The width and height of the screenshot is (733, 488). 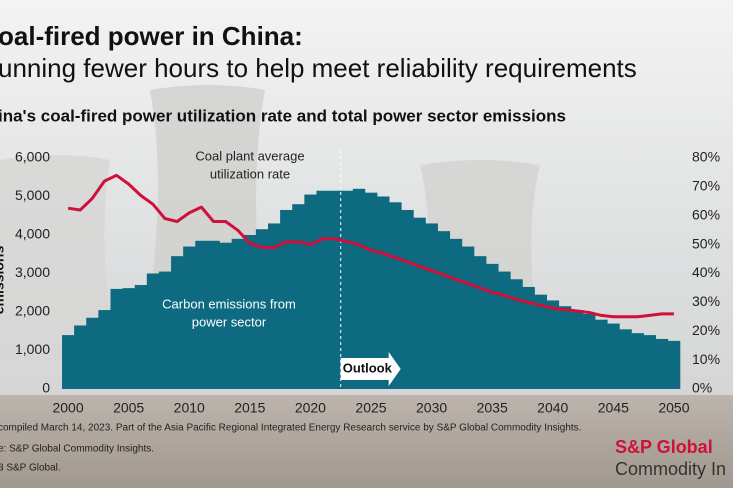 What do you see at coordinates (673, 408) in the screenshot?
I see `x-tick-label: 2050` at bounding box center [673, 408].